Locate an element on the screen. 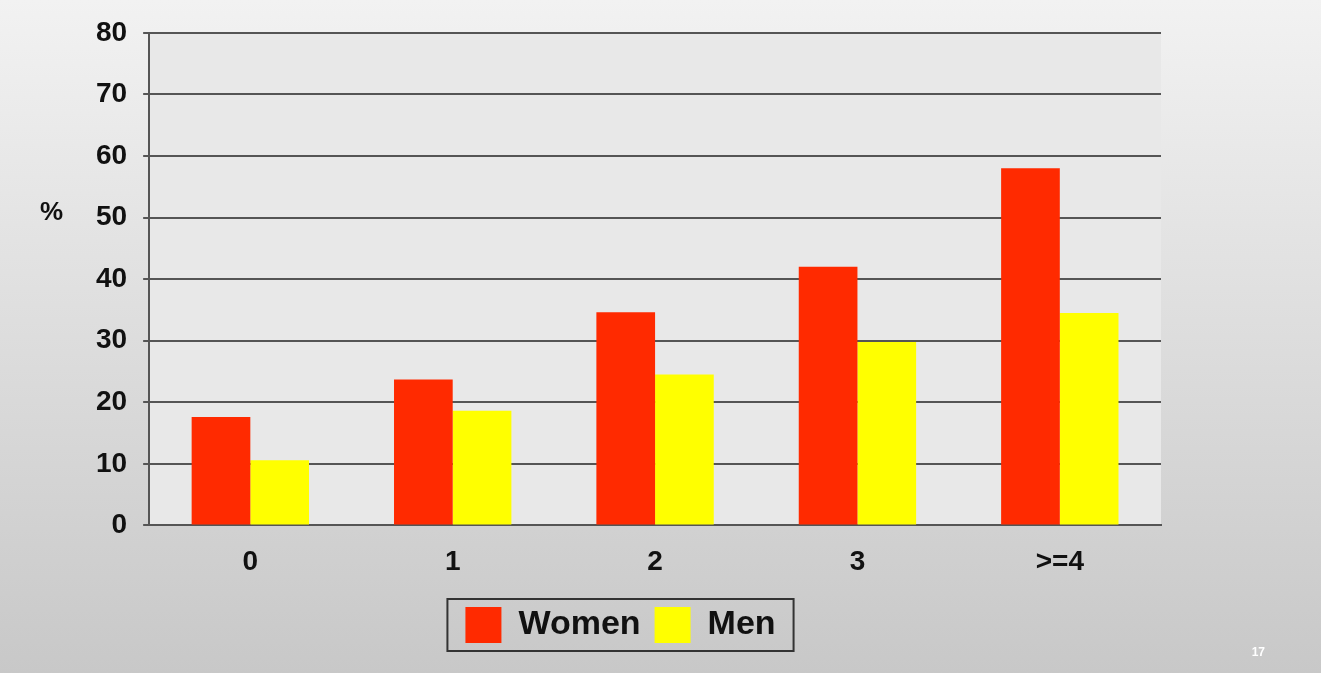 The image size is (1321, 673). x-tick-label: 3 is located at coordinates (857, 560).